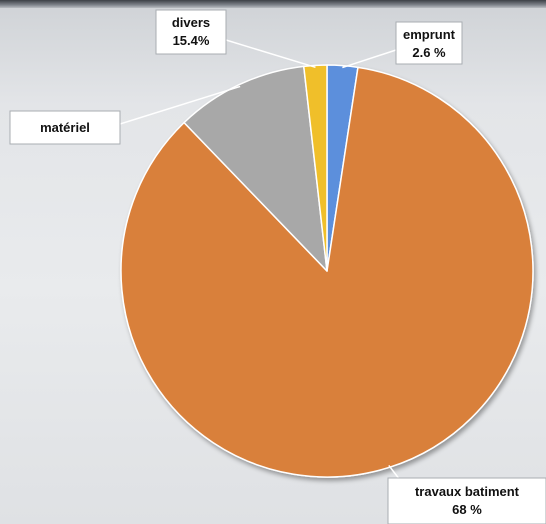  I want to click on pie-slice-matériel, so click(255, 168).